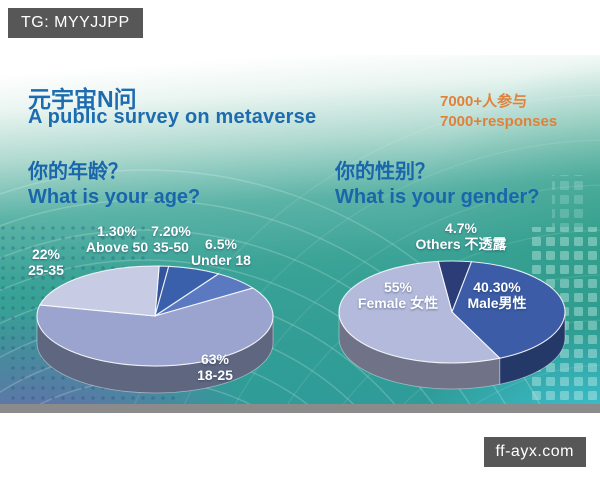 The height and width of the screenshot is (480, 600). I want to click on question-age-en: What is your age?, so click(114, 197).